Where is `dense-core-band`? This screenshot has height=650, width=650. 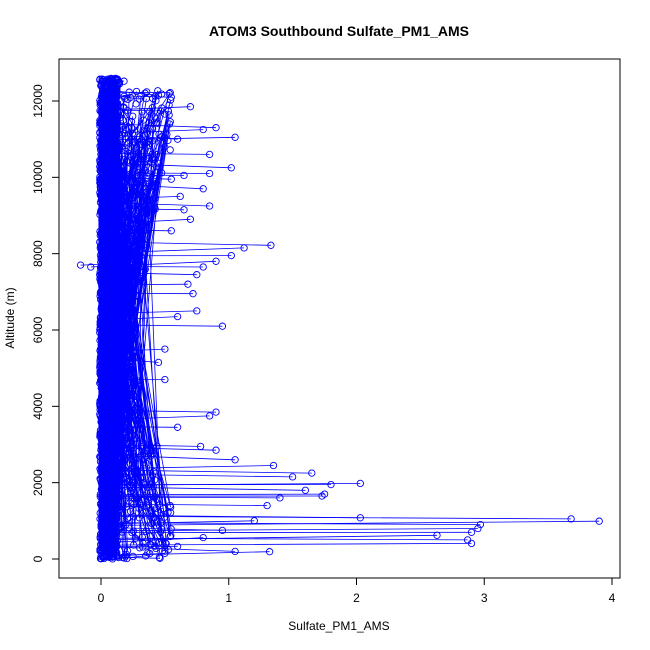 dense-core-band is located at coordinates (103, 322).